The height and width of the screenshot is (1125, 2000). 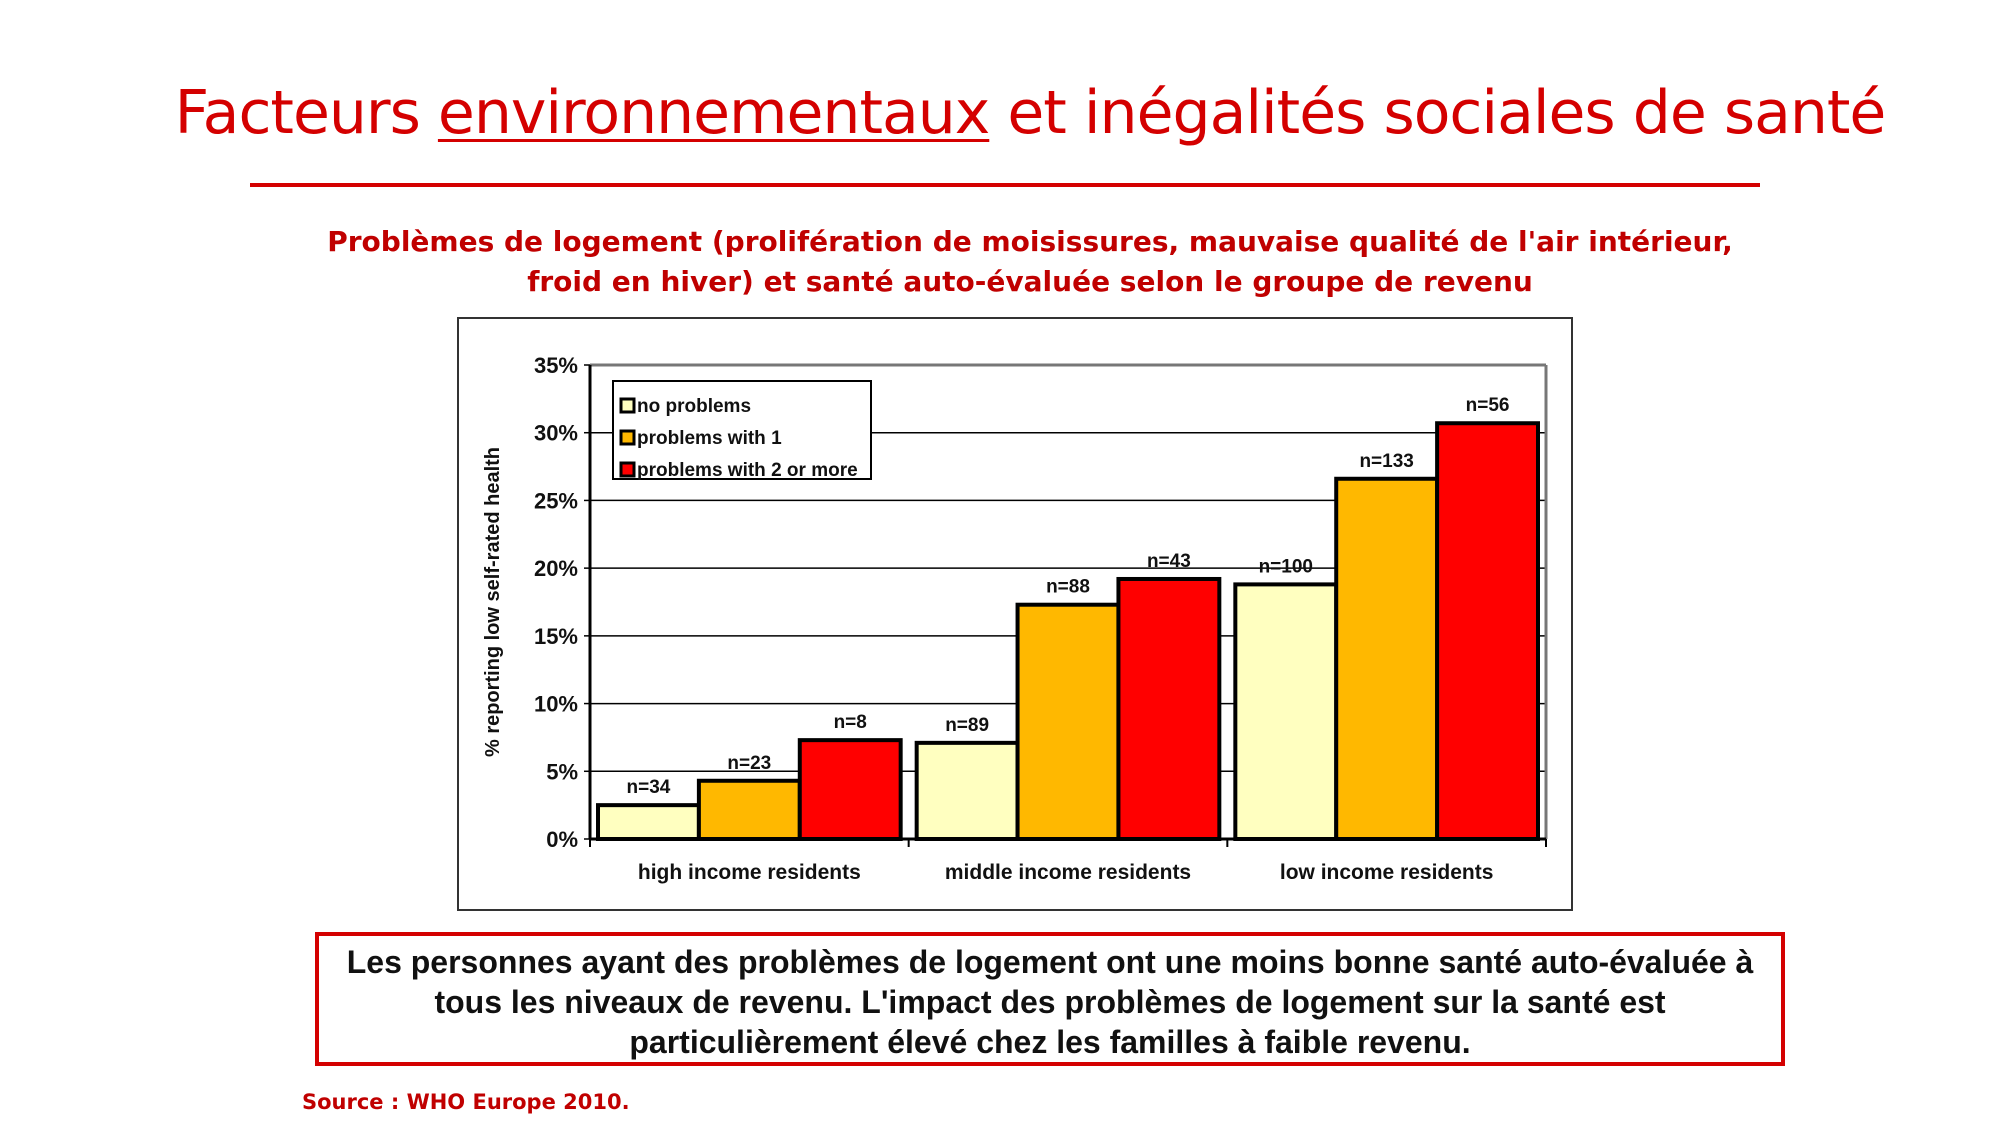 I want to click on title-underlined: environnementaux, so click(x=713, y=113).